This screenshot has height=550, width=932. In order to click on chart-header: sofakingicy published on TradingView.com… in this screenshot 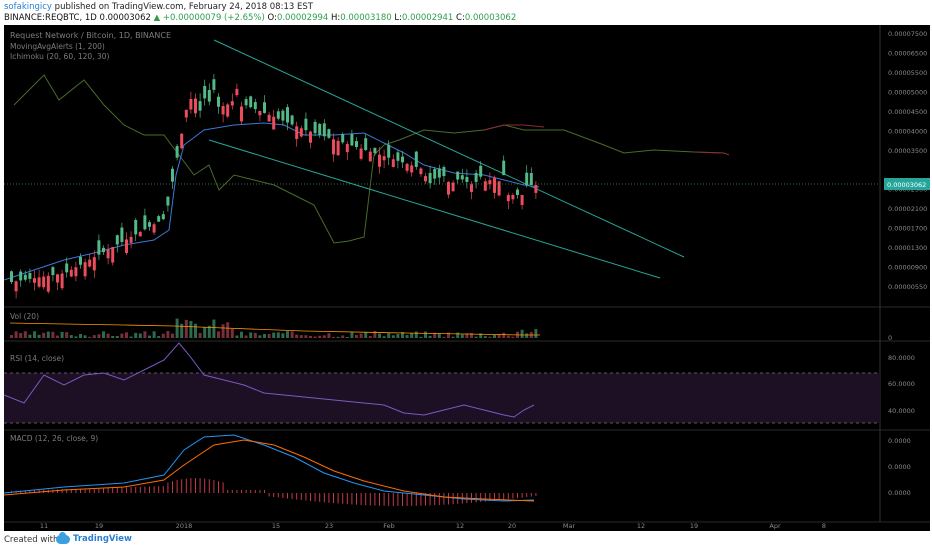, I will do `click(466, 12)`.